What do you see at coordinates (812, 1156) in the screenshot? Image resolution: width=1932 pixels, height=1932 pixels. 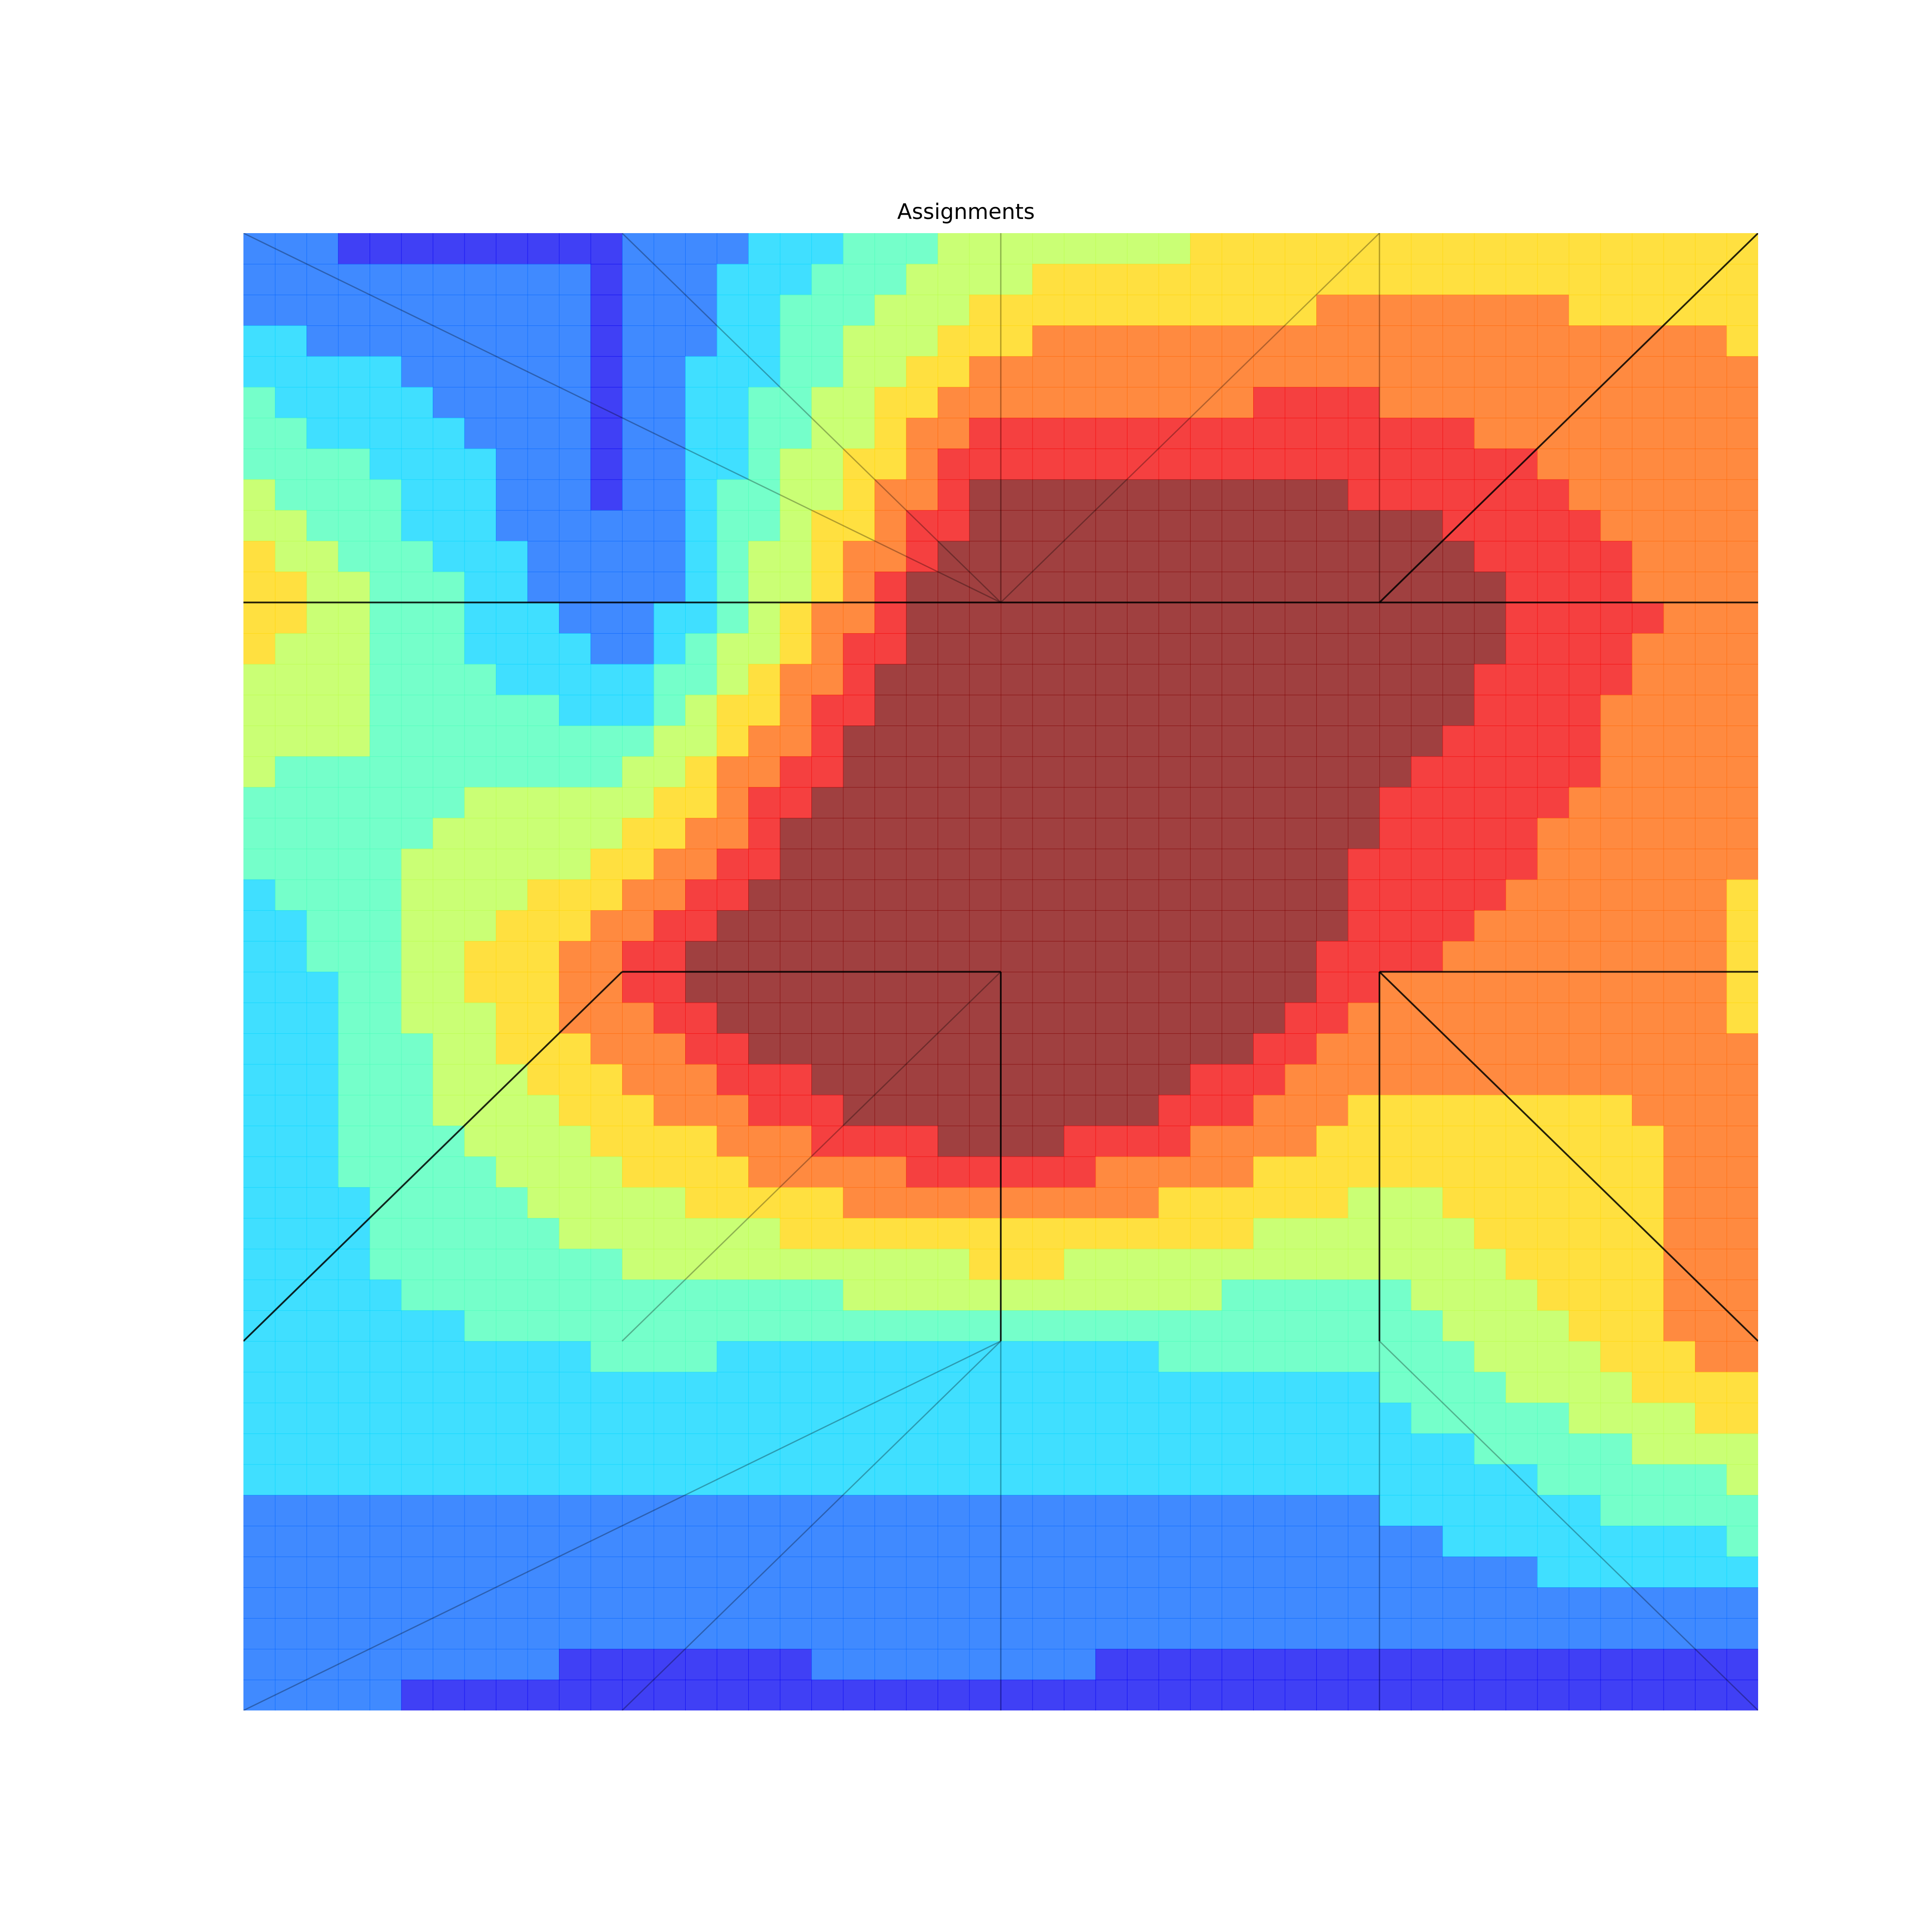 I see `mesh-edge` at bounding box center [812, 1156].